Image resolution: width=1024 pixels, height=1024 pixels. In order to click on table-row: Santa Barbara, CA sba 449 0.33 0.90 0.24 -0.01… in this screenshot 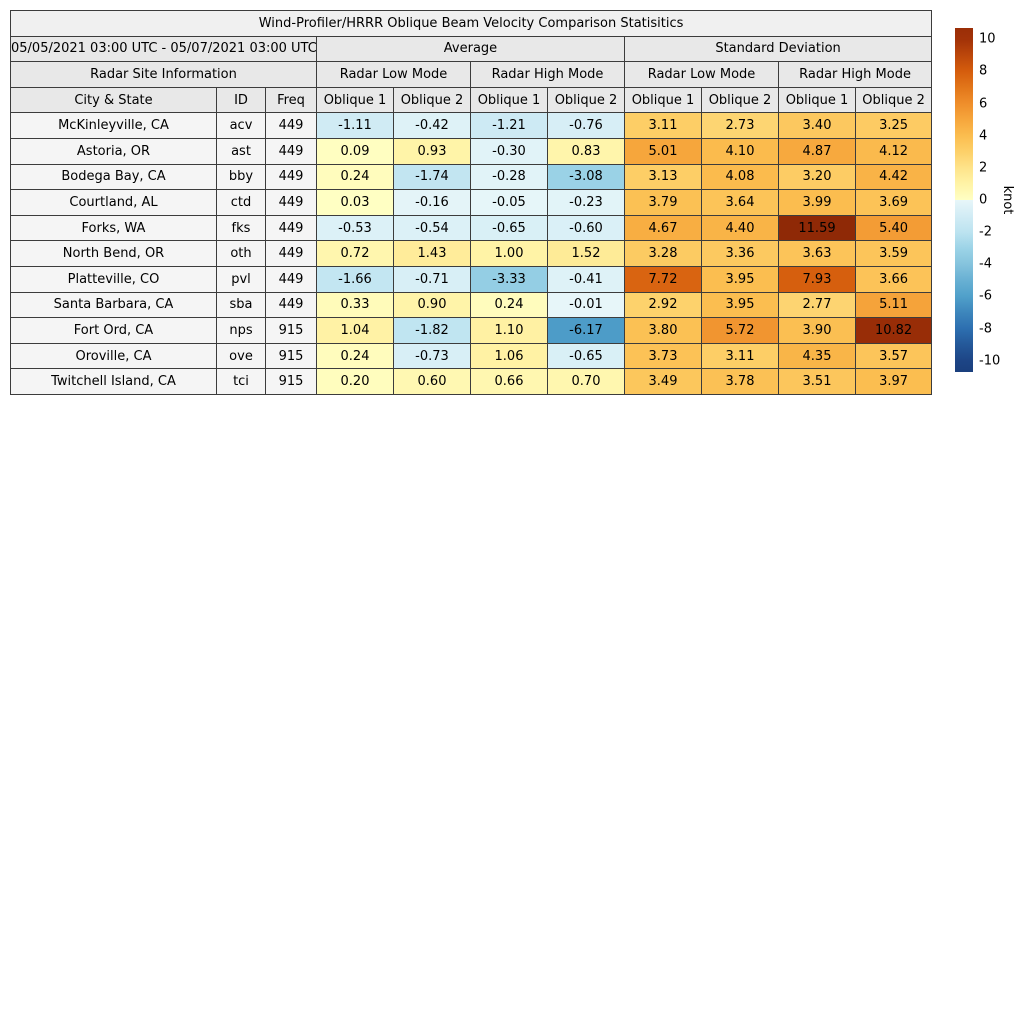, I will do `click(471, 305)`.